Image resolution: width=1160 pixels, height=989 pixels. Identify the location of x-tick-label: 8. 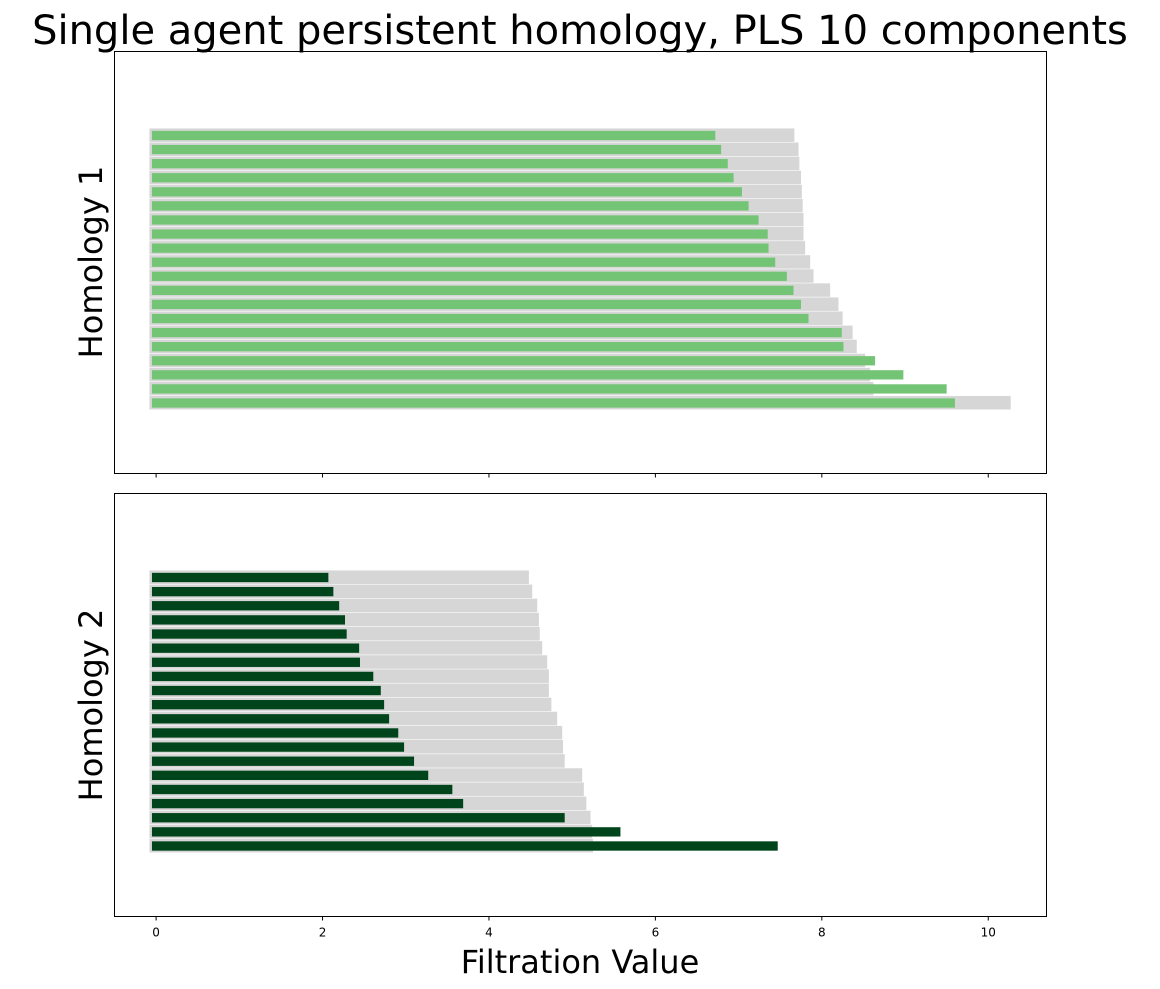
(822, 933).